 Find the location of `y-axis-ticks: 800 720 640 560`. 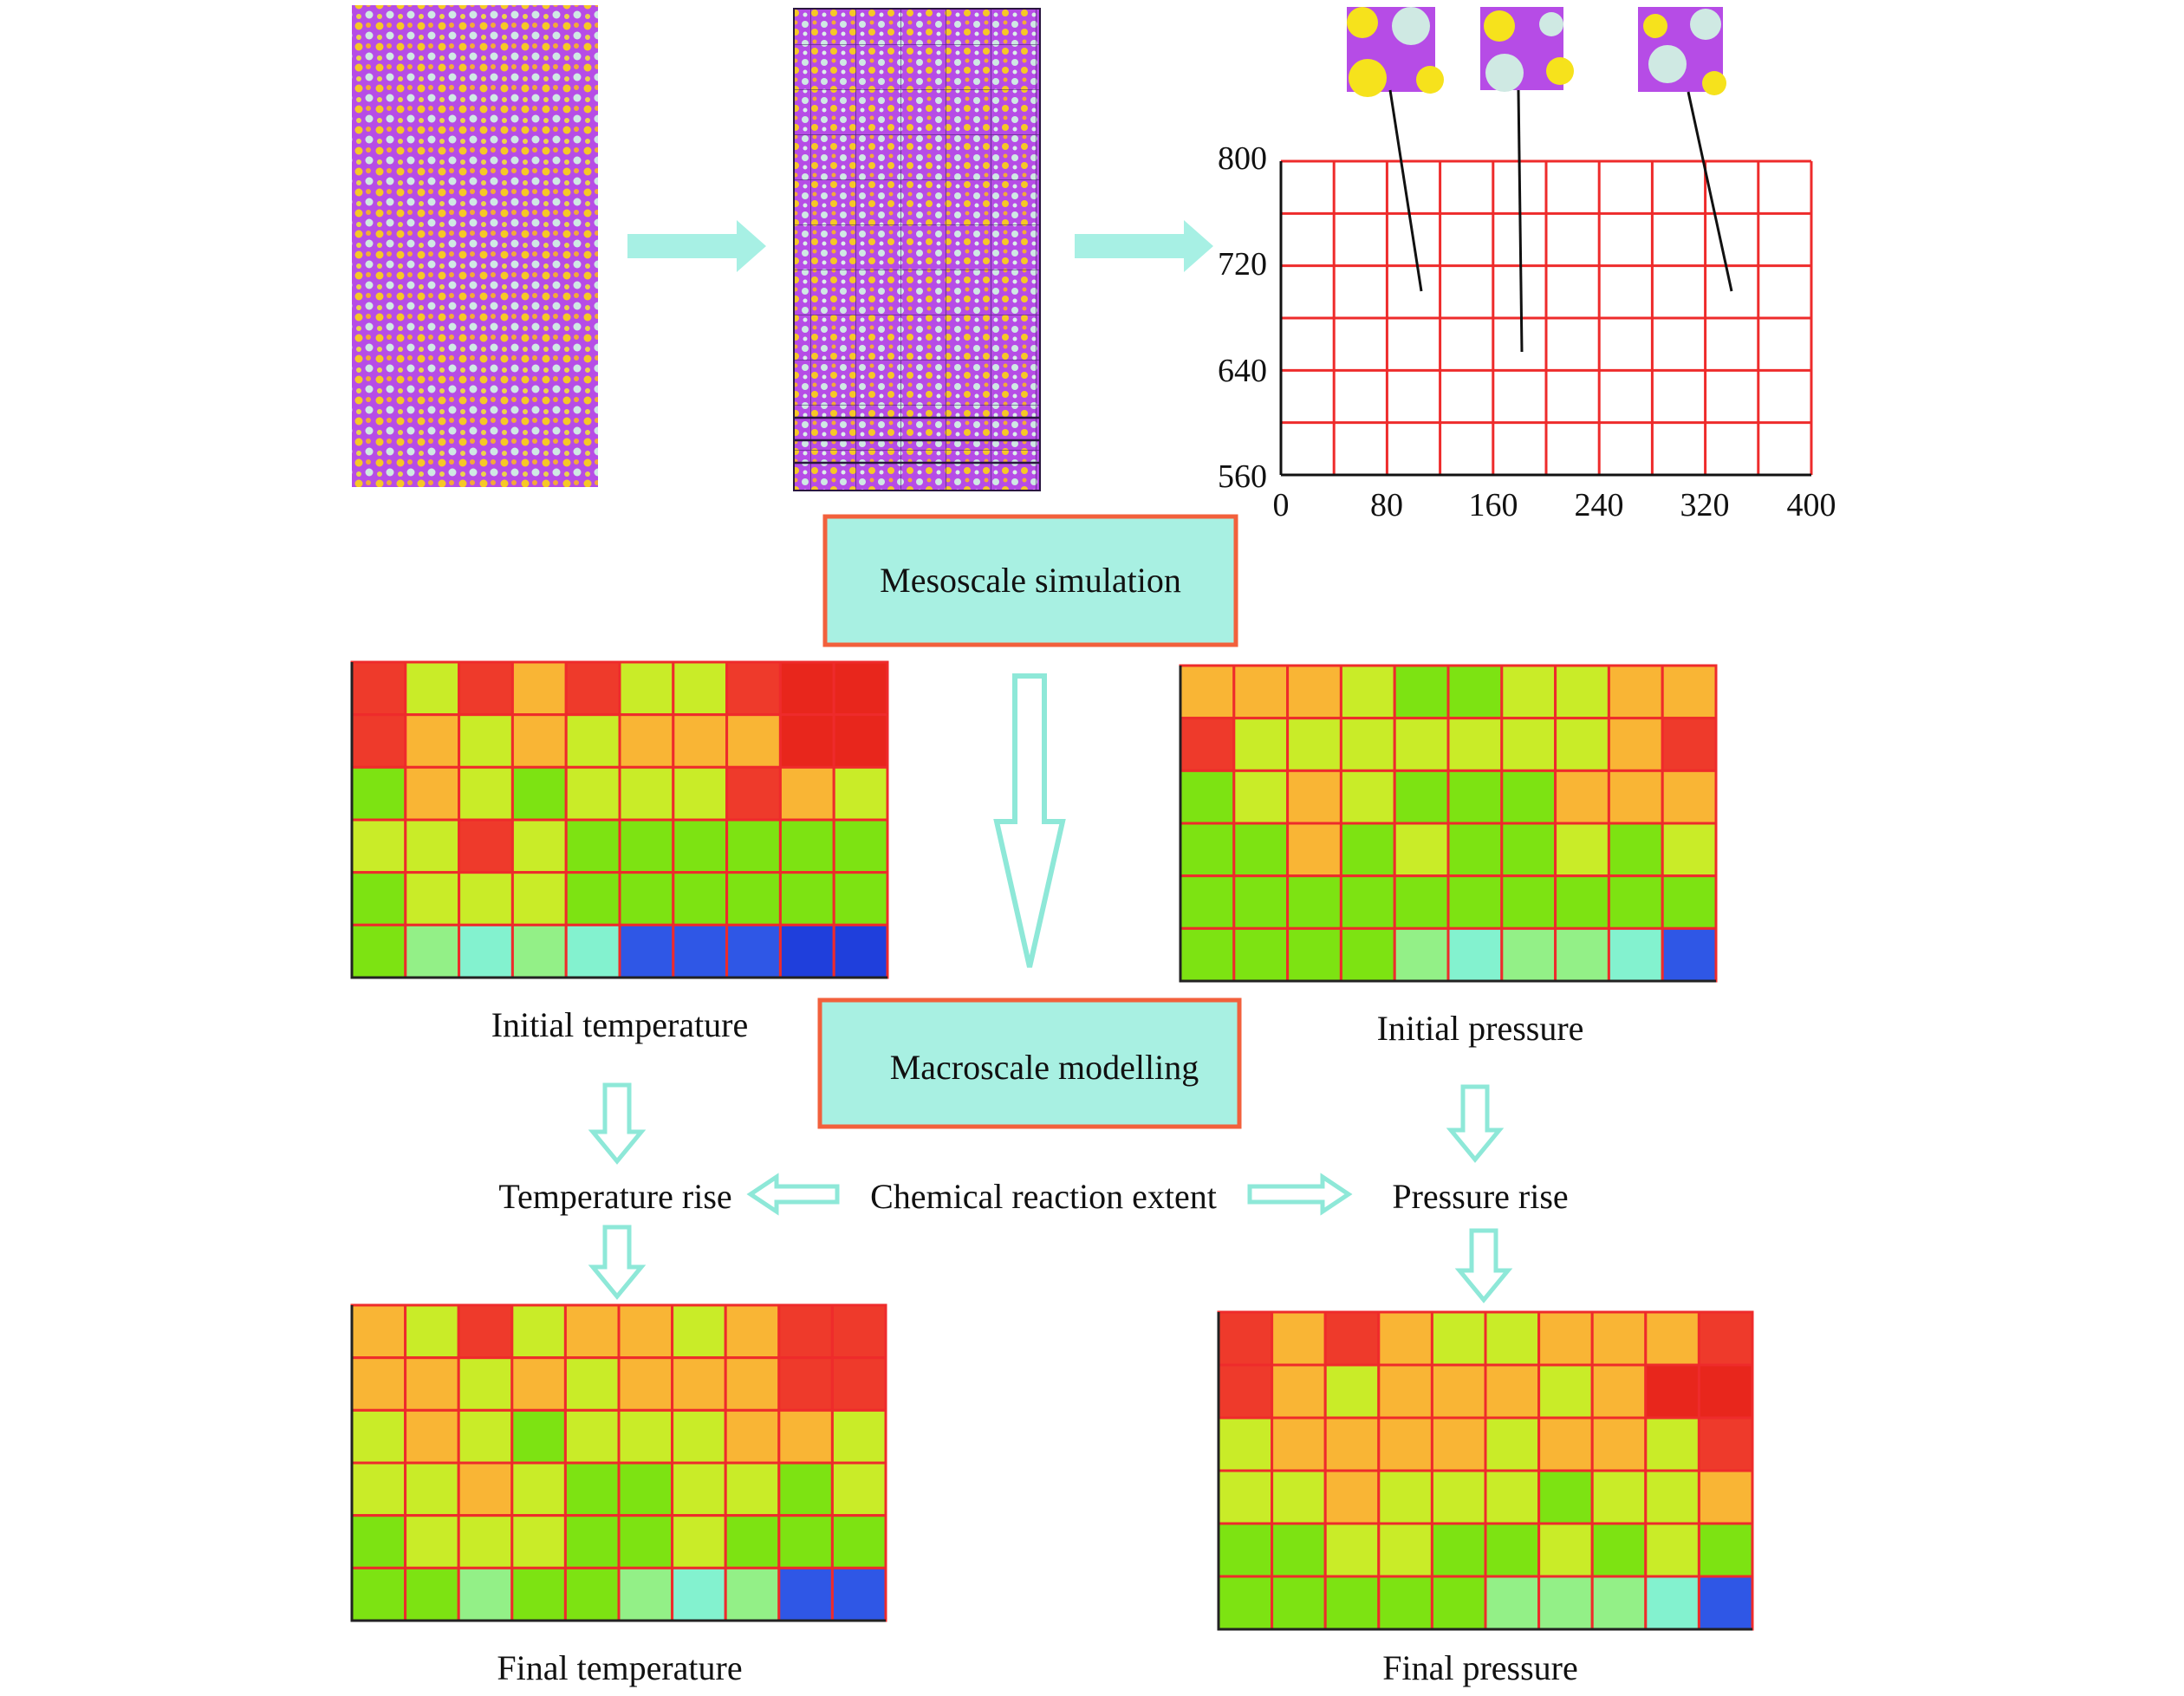

y-axis-ticks: 800 720 640 560 is located at coordinates (1242, 317).